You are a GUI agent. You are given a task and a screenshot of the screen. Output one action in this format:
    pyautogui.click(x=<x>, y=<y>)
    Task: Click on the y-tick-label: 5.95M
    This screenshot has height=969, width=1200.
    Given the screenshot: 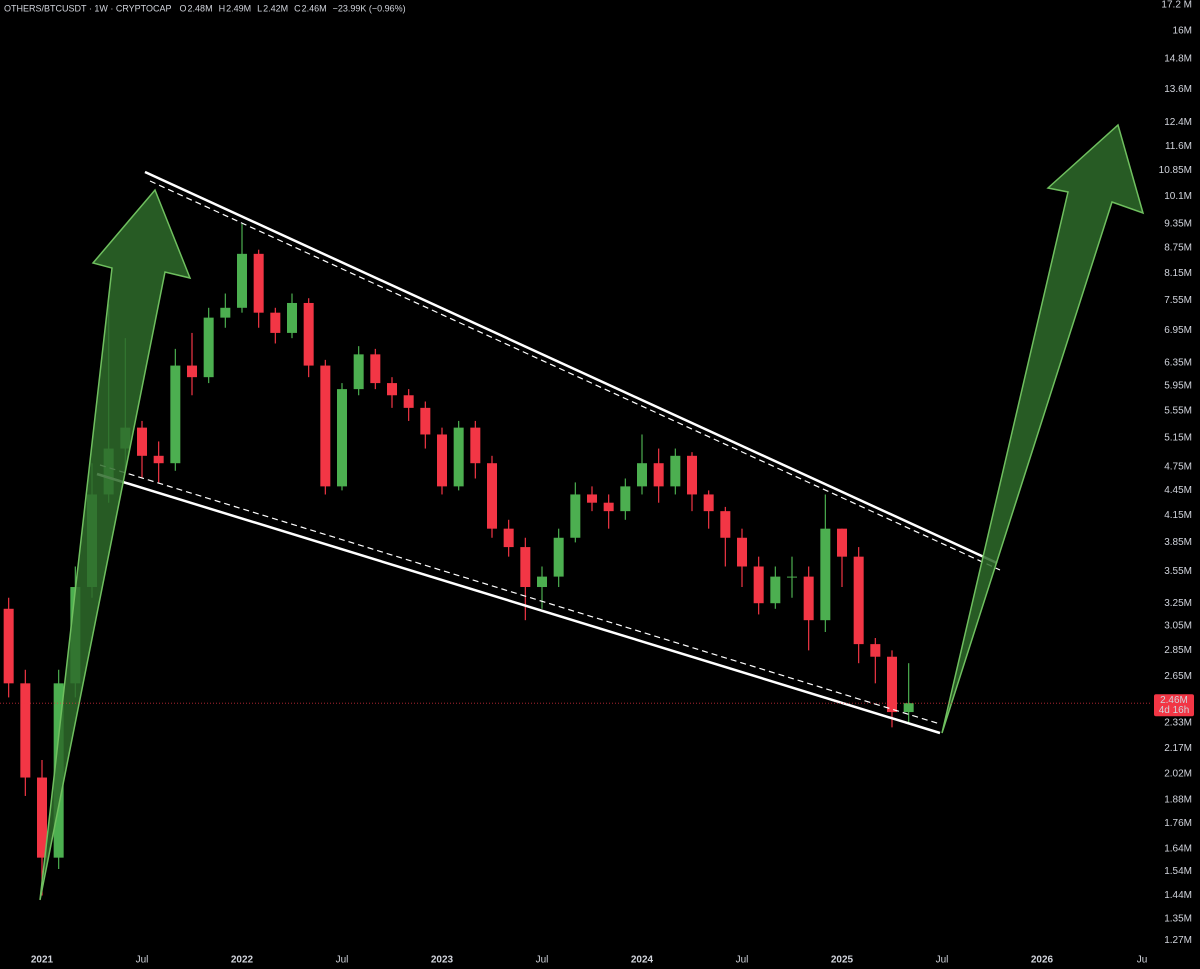 What is the action you would take?
    pyautogui.click(x=1178, y=386)
    